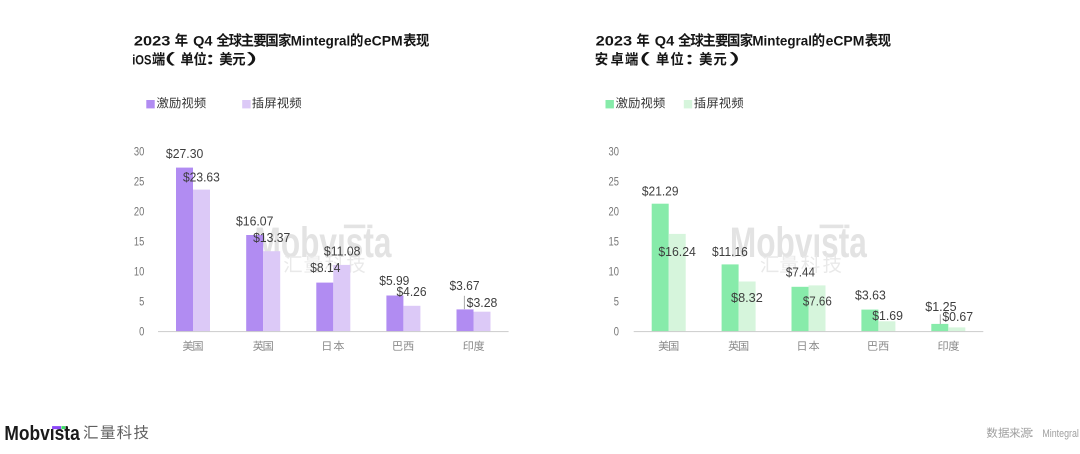 The width and height of the screenshot is (1080, 454). I want to click on svg-text: $4.26, so click(412, 291).